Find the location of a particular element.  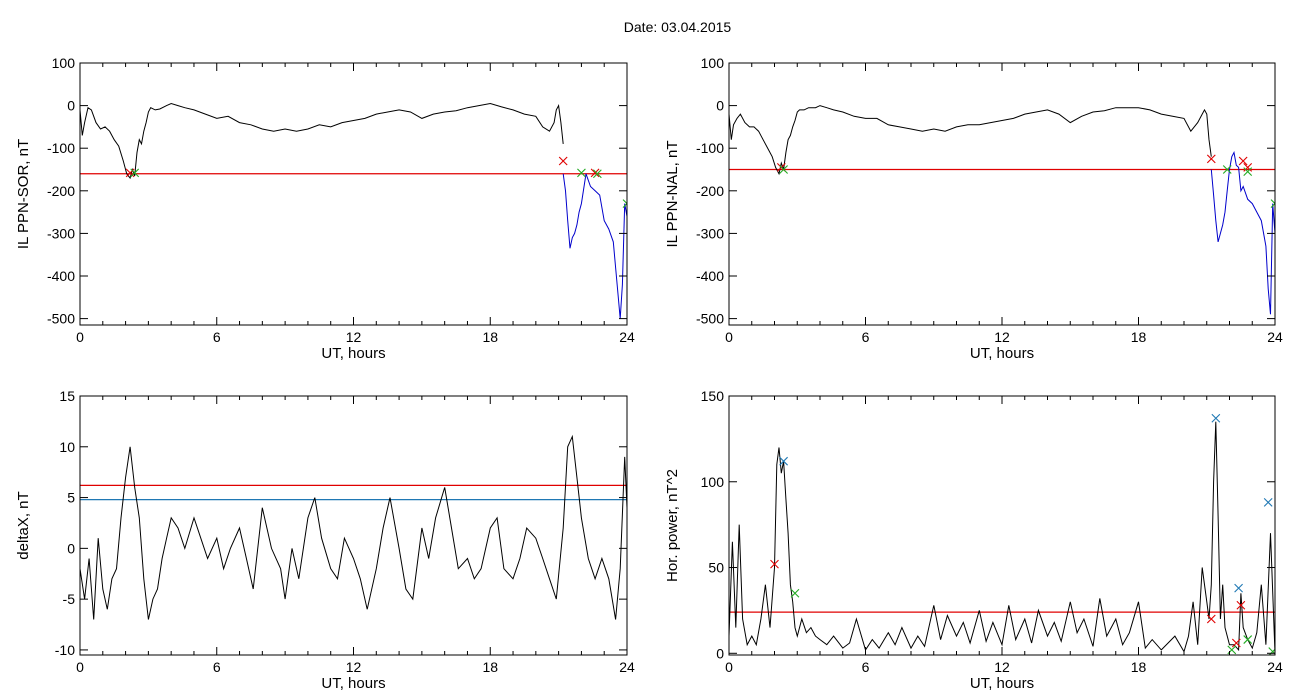

figure-title: Date: 03.04.2015 is located at coordinates (677, 27).